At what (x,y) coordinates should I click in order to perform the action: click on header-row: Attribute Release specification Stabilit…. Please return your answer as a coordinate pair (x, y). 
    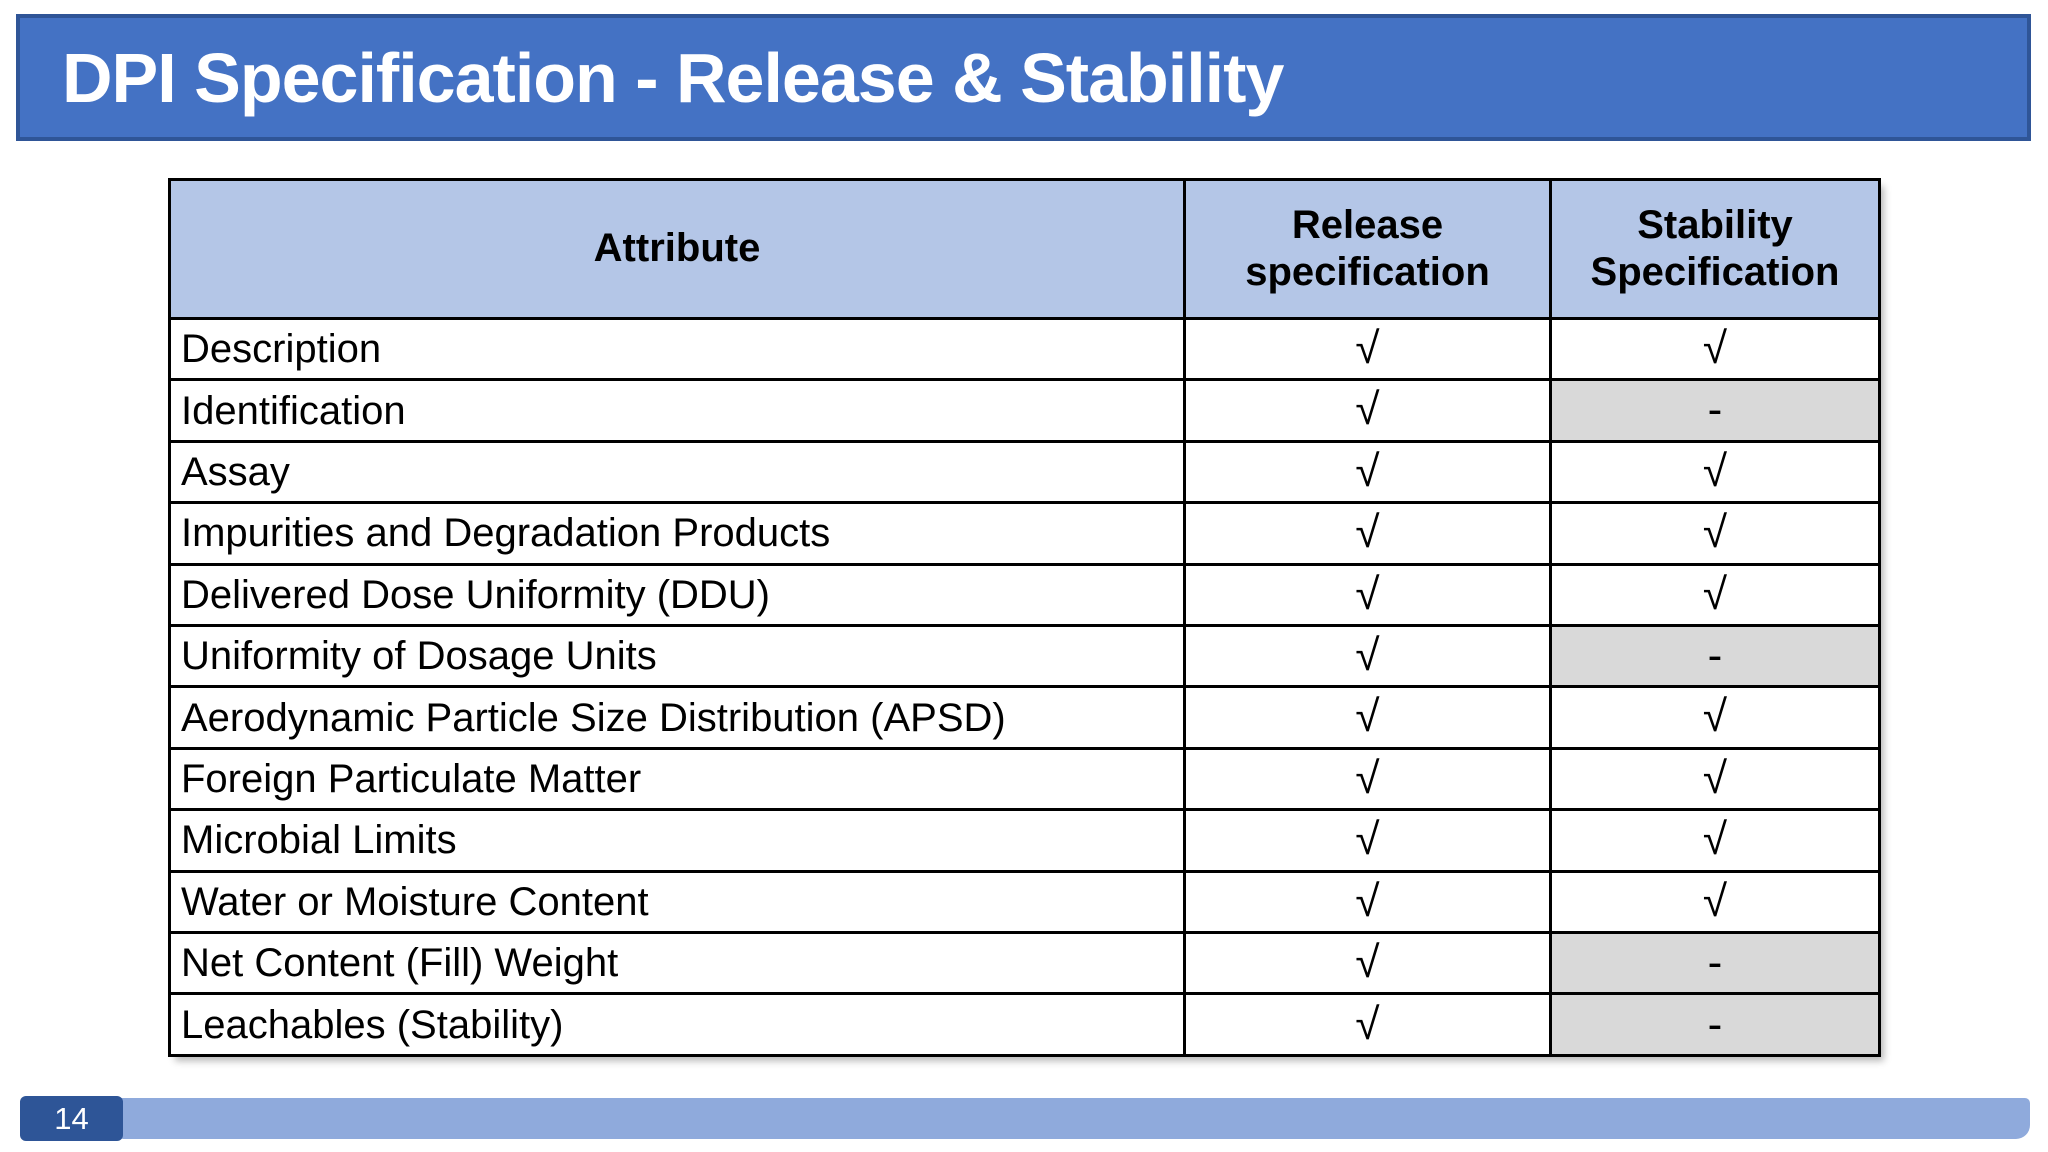
    Looking at the image, I should click on (1024, 249).